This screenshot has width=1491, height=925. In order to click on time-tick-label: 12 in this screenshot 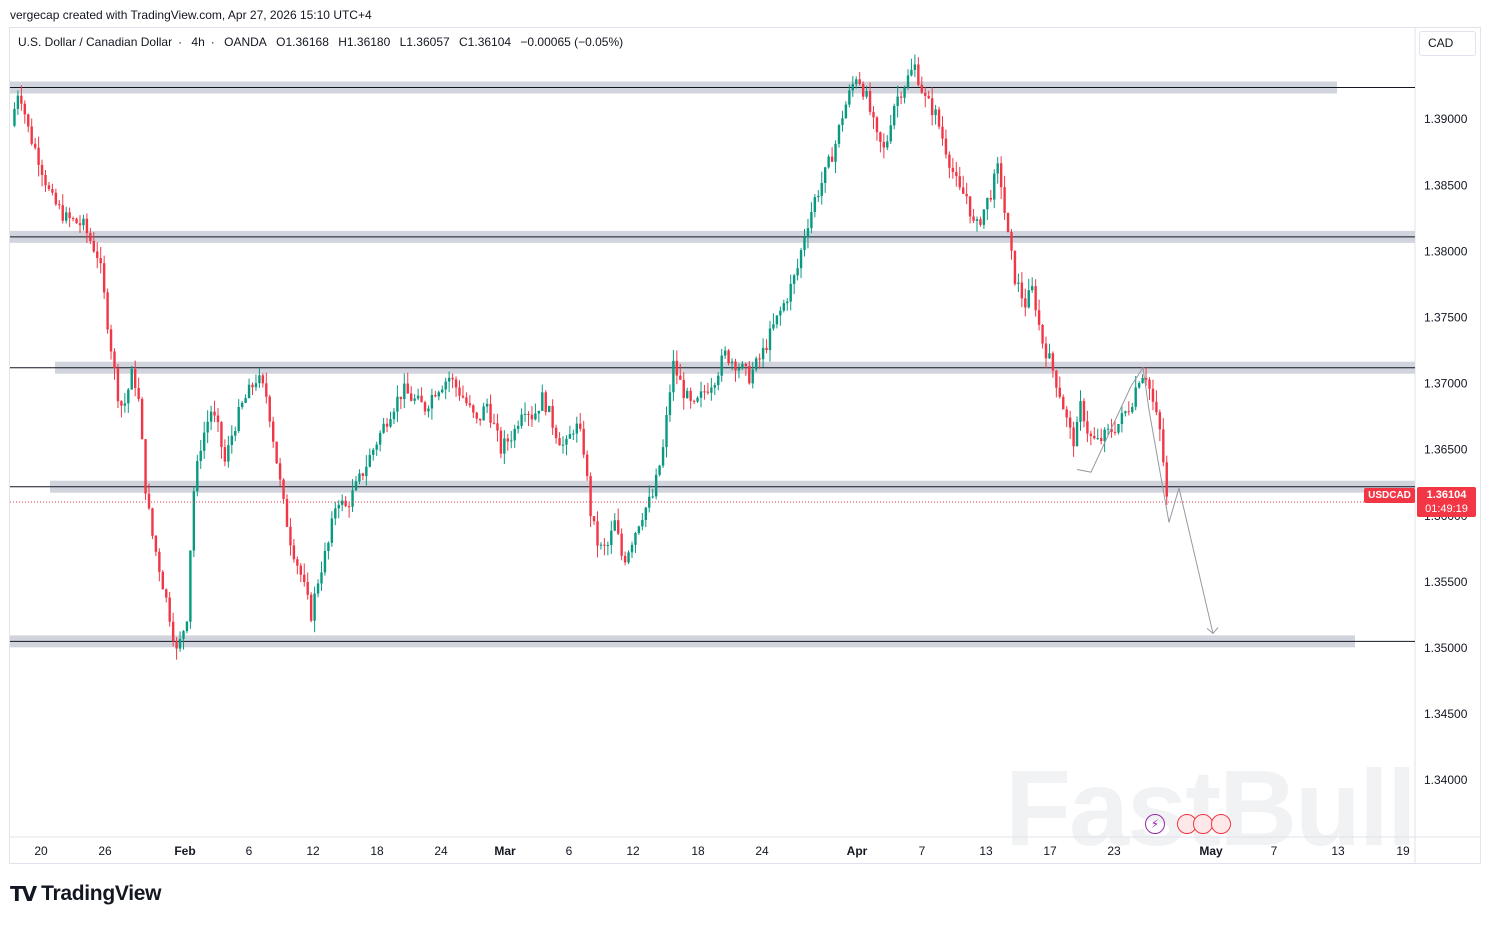, I will do `click(313, 851)`.